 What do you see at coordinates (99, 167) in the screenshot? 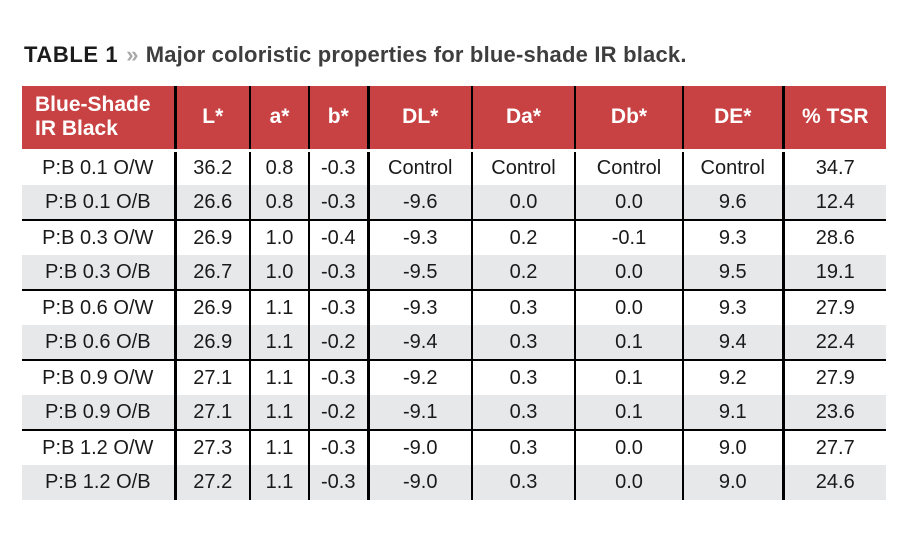
I see `row-label-cell: P:B 0.1 O/W` at bounding box center [99, 167].